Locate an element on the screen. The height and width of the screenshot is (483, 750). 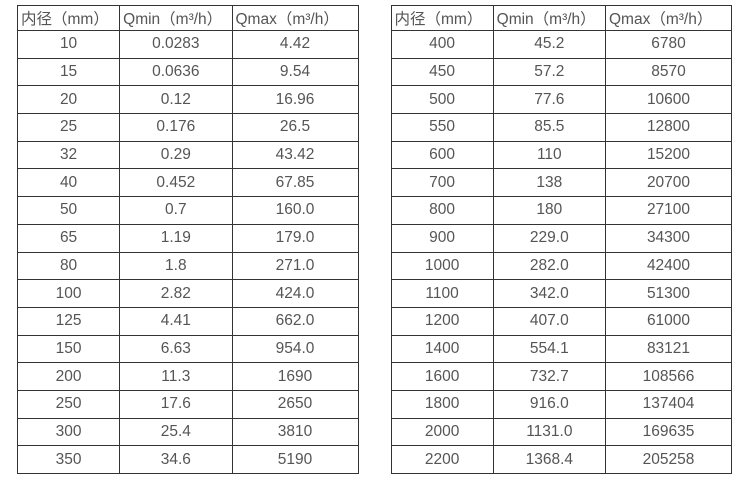
table-cell: 1690 is located at coordinates (295, 376).